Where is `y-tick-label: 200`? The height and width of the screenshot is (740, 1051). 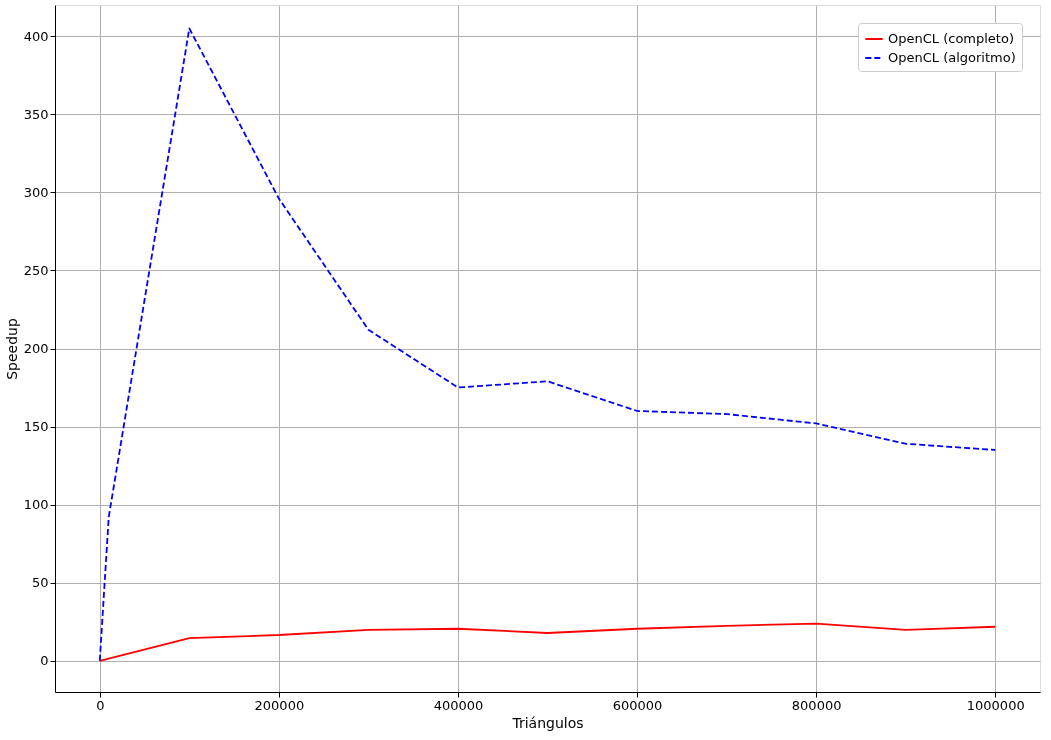
y-tick-label: 200 is located at coordinates (36, 348).